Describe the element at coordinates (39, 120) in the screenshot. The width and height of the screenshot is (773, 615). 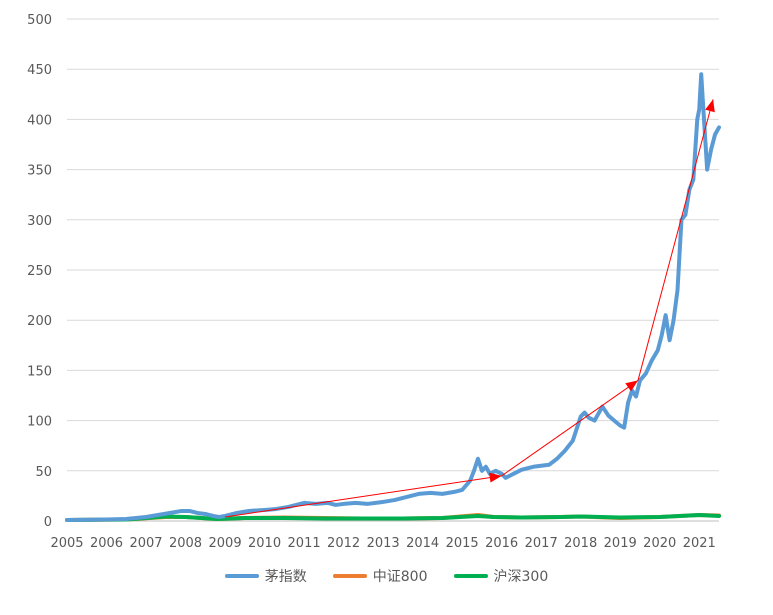
I see `y-tick-label: 400` at that location.